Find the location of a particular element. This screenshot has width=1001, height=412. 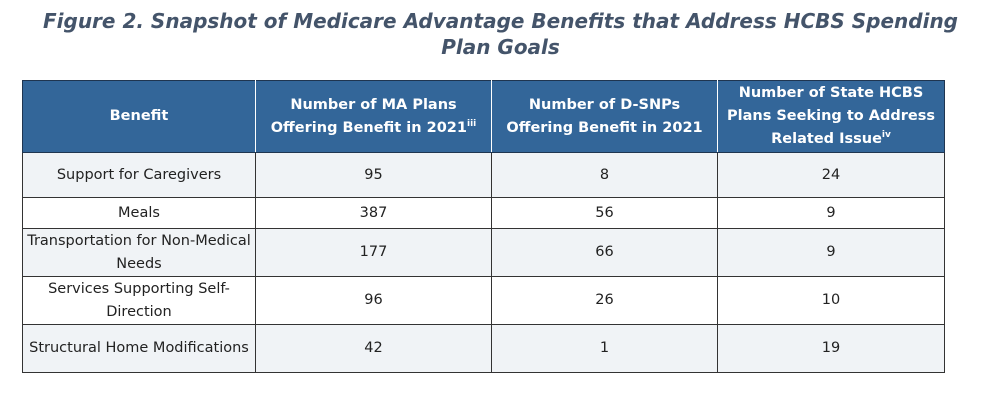

cell-dsnps: 66 is located at coordinates (604, 252).